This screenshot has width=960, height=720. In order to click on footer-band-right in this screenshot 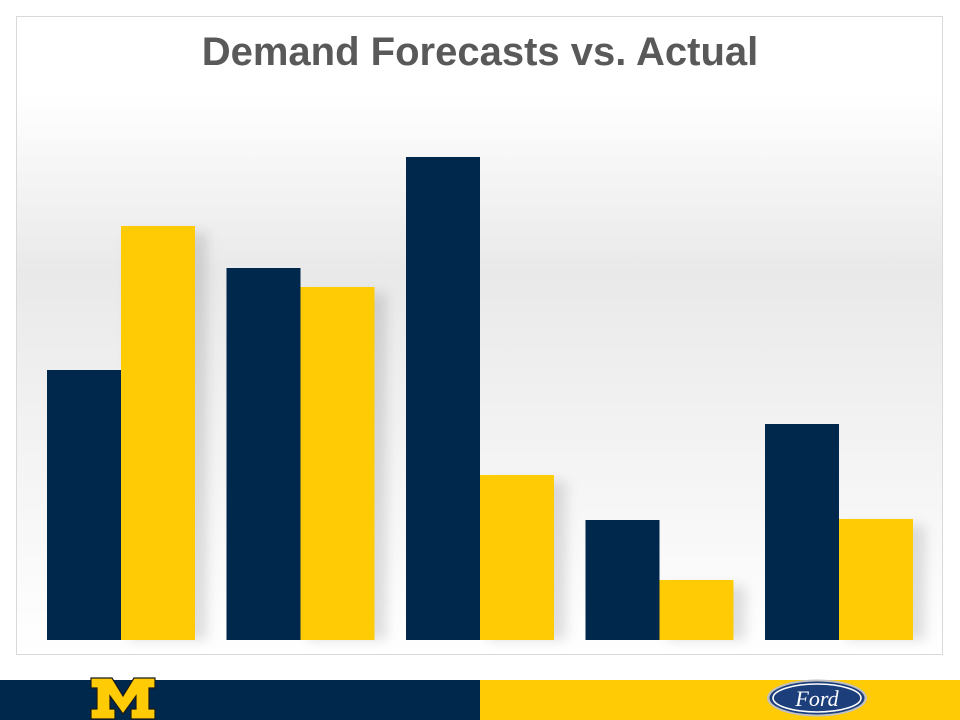, I will do `click(720, 700)`.